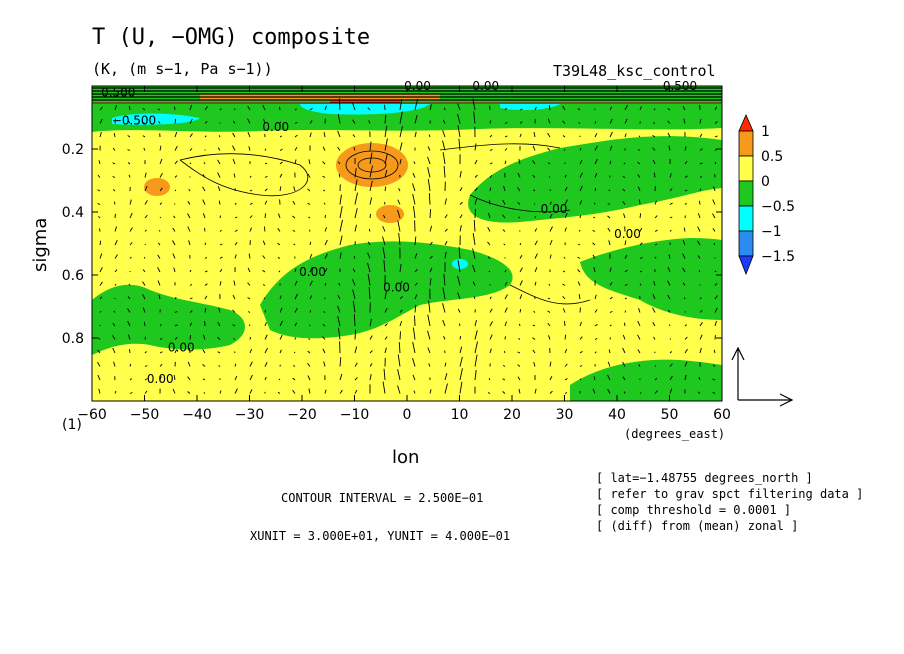 This screenshot has height=654, width=904. Describe the element at coordinates (766, 195) in the screenshot. I see `colorbar: 1 0.5 0 −0.5 −1 −1.5` at that location.